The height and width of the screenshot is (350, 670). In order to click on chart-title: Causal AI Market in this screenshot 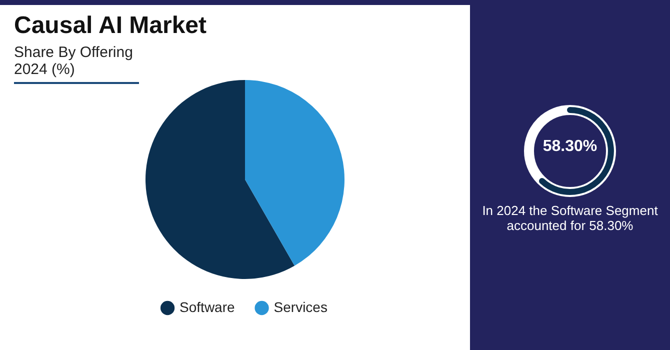, I will do `click(110, 26)`.